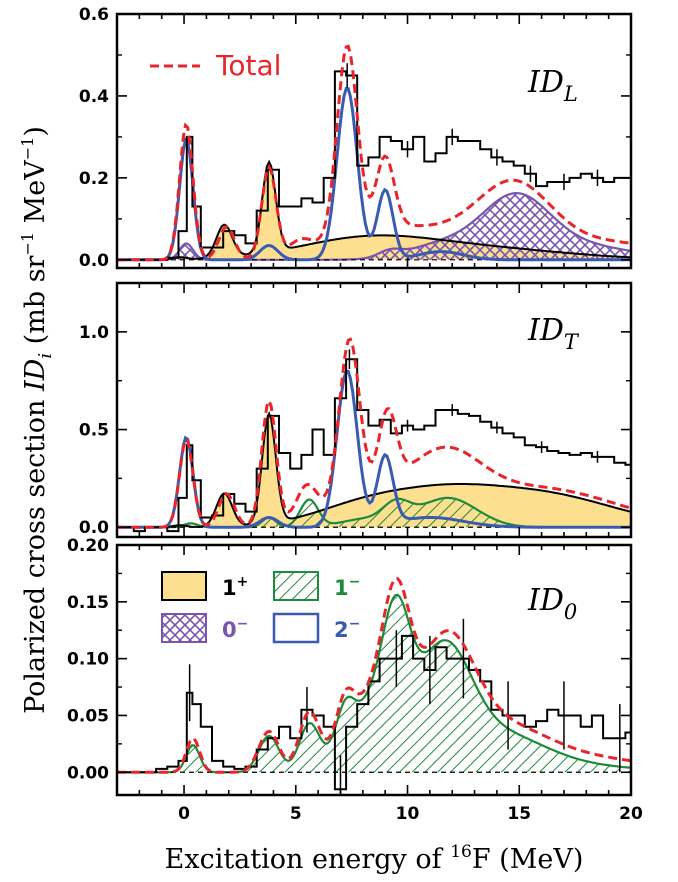 The height and width of the screenshot is (882, 678). Describe the element at coordinates (374, 858) in the screenshot. I see `x-axis-label: Excitation energy of 16F (MeV)` at that location.